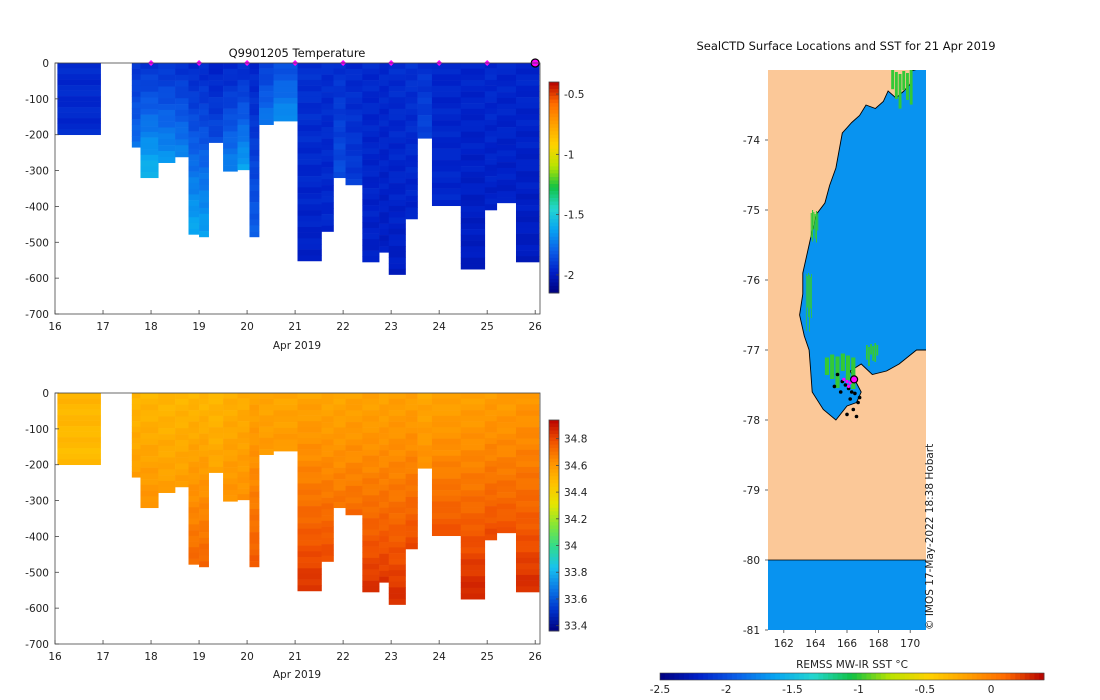 Image resolution: width=1100 pixels, height=700 pixels. What do you see at coordinates (811, 225) in the screenshot?
I see `sea-ice-patch` at bounding box center [811, 225].